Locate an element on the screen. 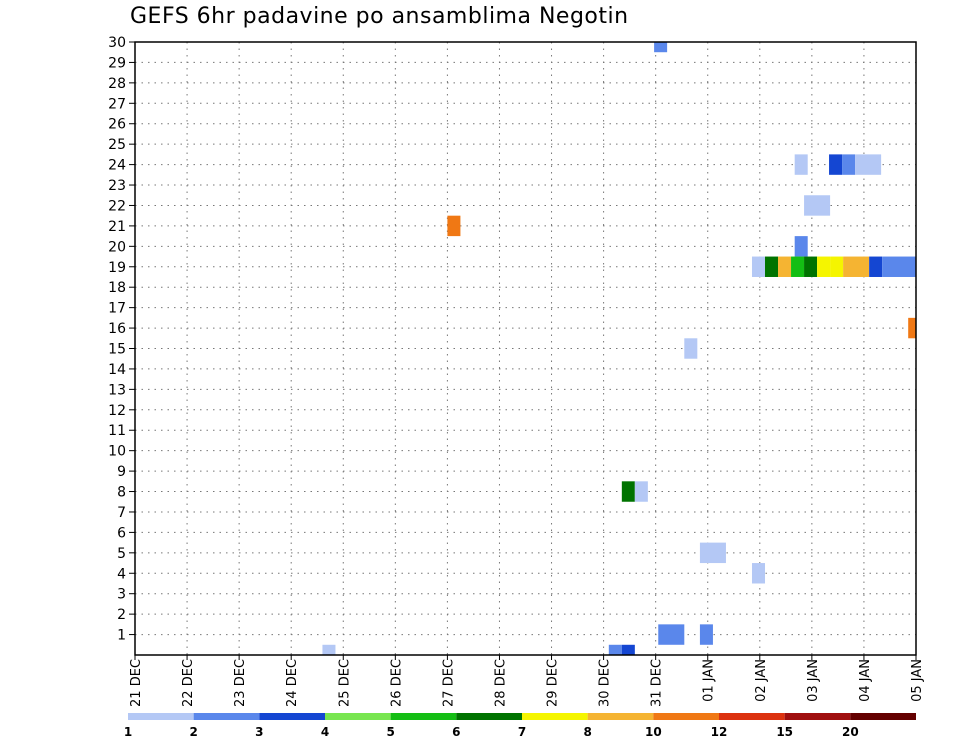  legend-label: 12 is located at coordinates (719, 732).